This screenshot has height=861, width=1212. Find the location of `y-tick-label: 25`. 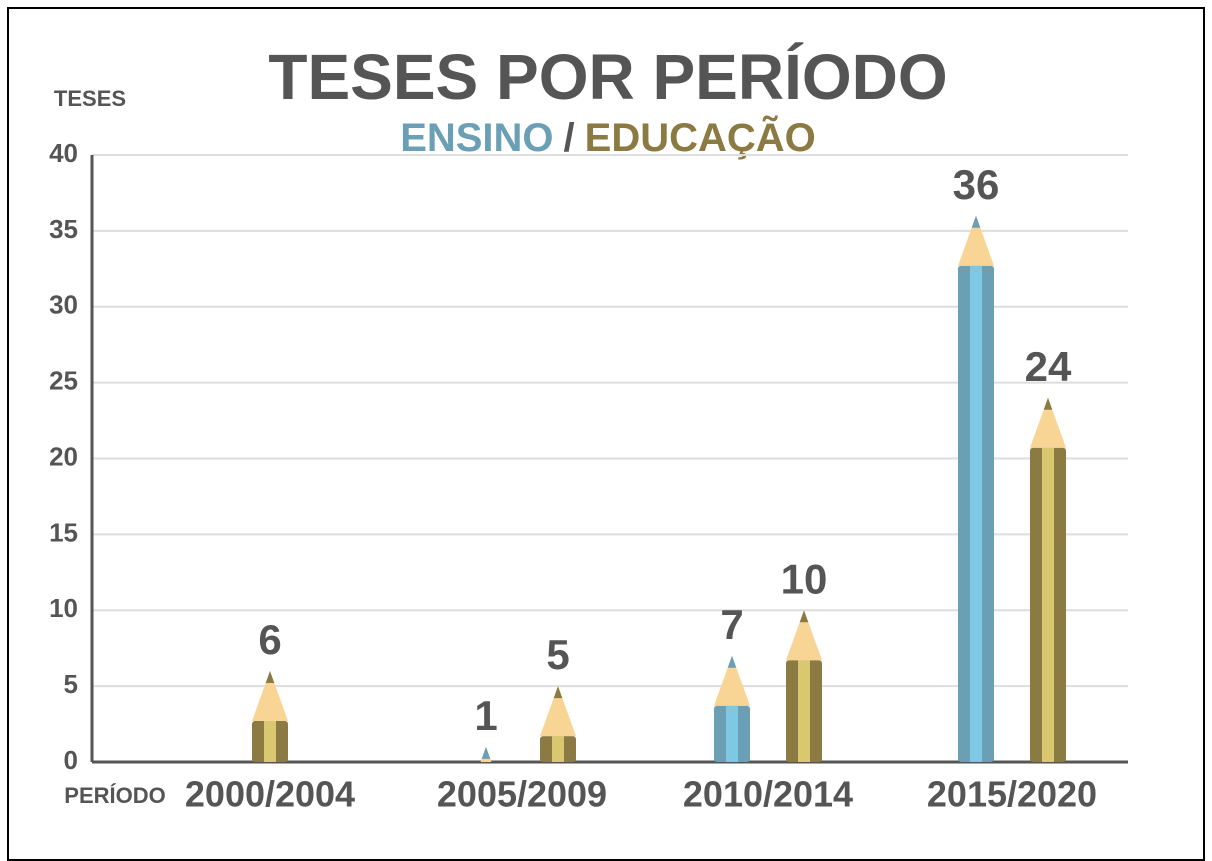

y-tick-label: 25 is located at coordinates (63, 381).